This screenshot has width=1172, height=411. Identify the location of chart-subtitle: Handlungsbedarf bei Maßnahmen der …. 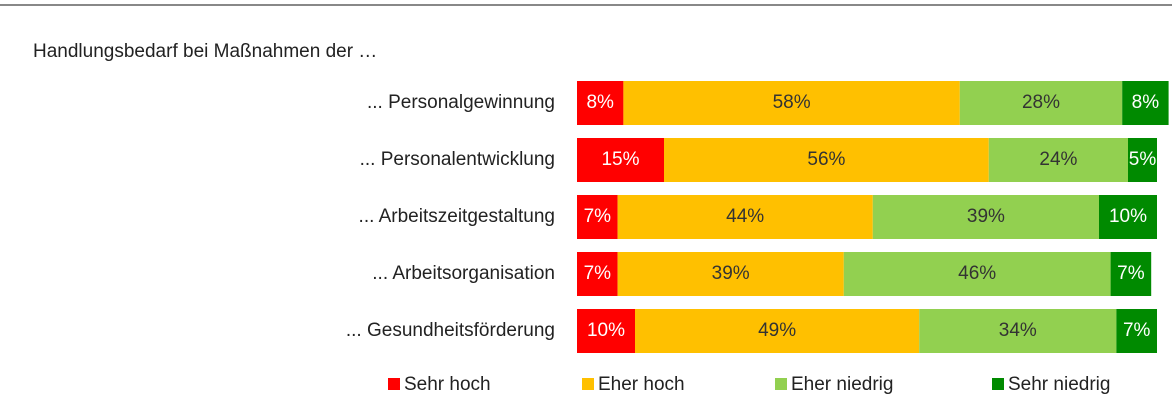
(205, 51).